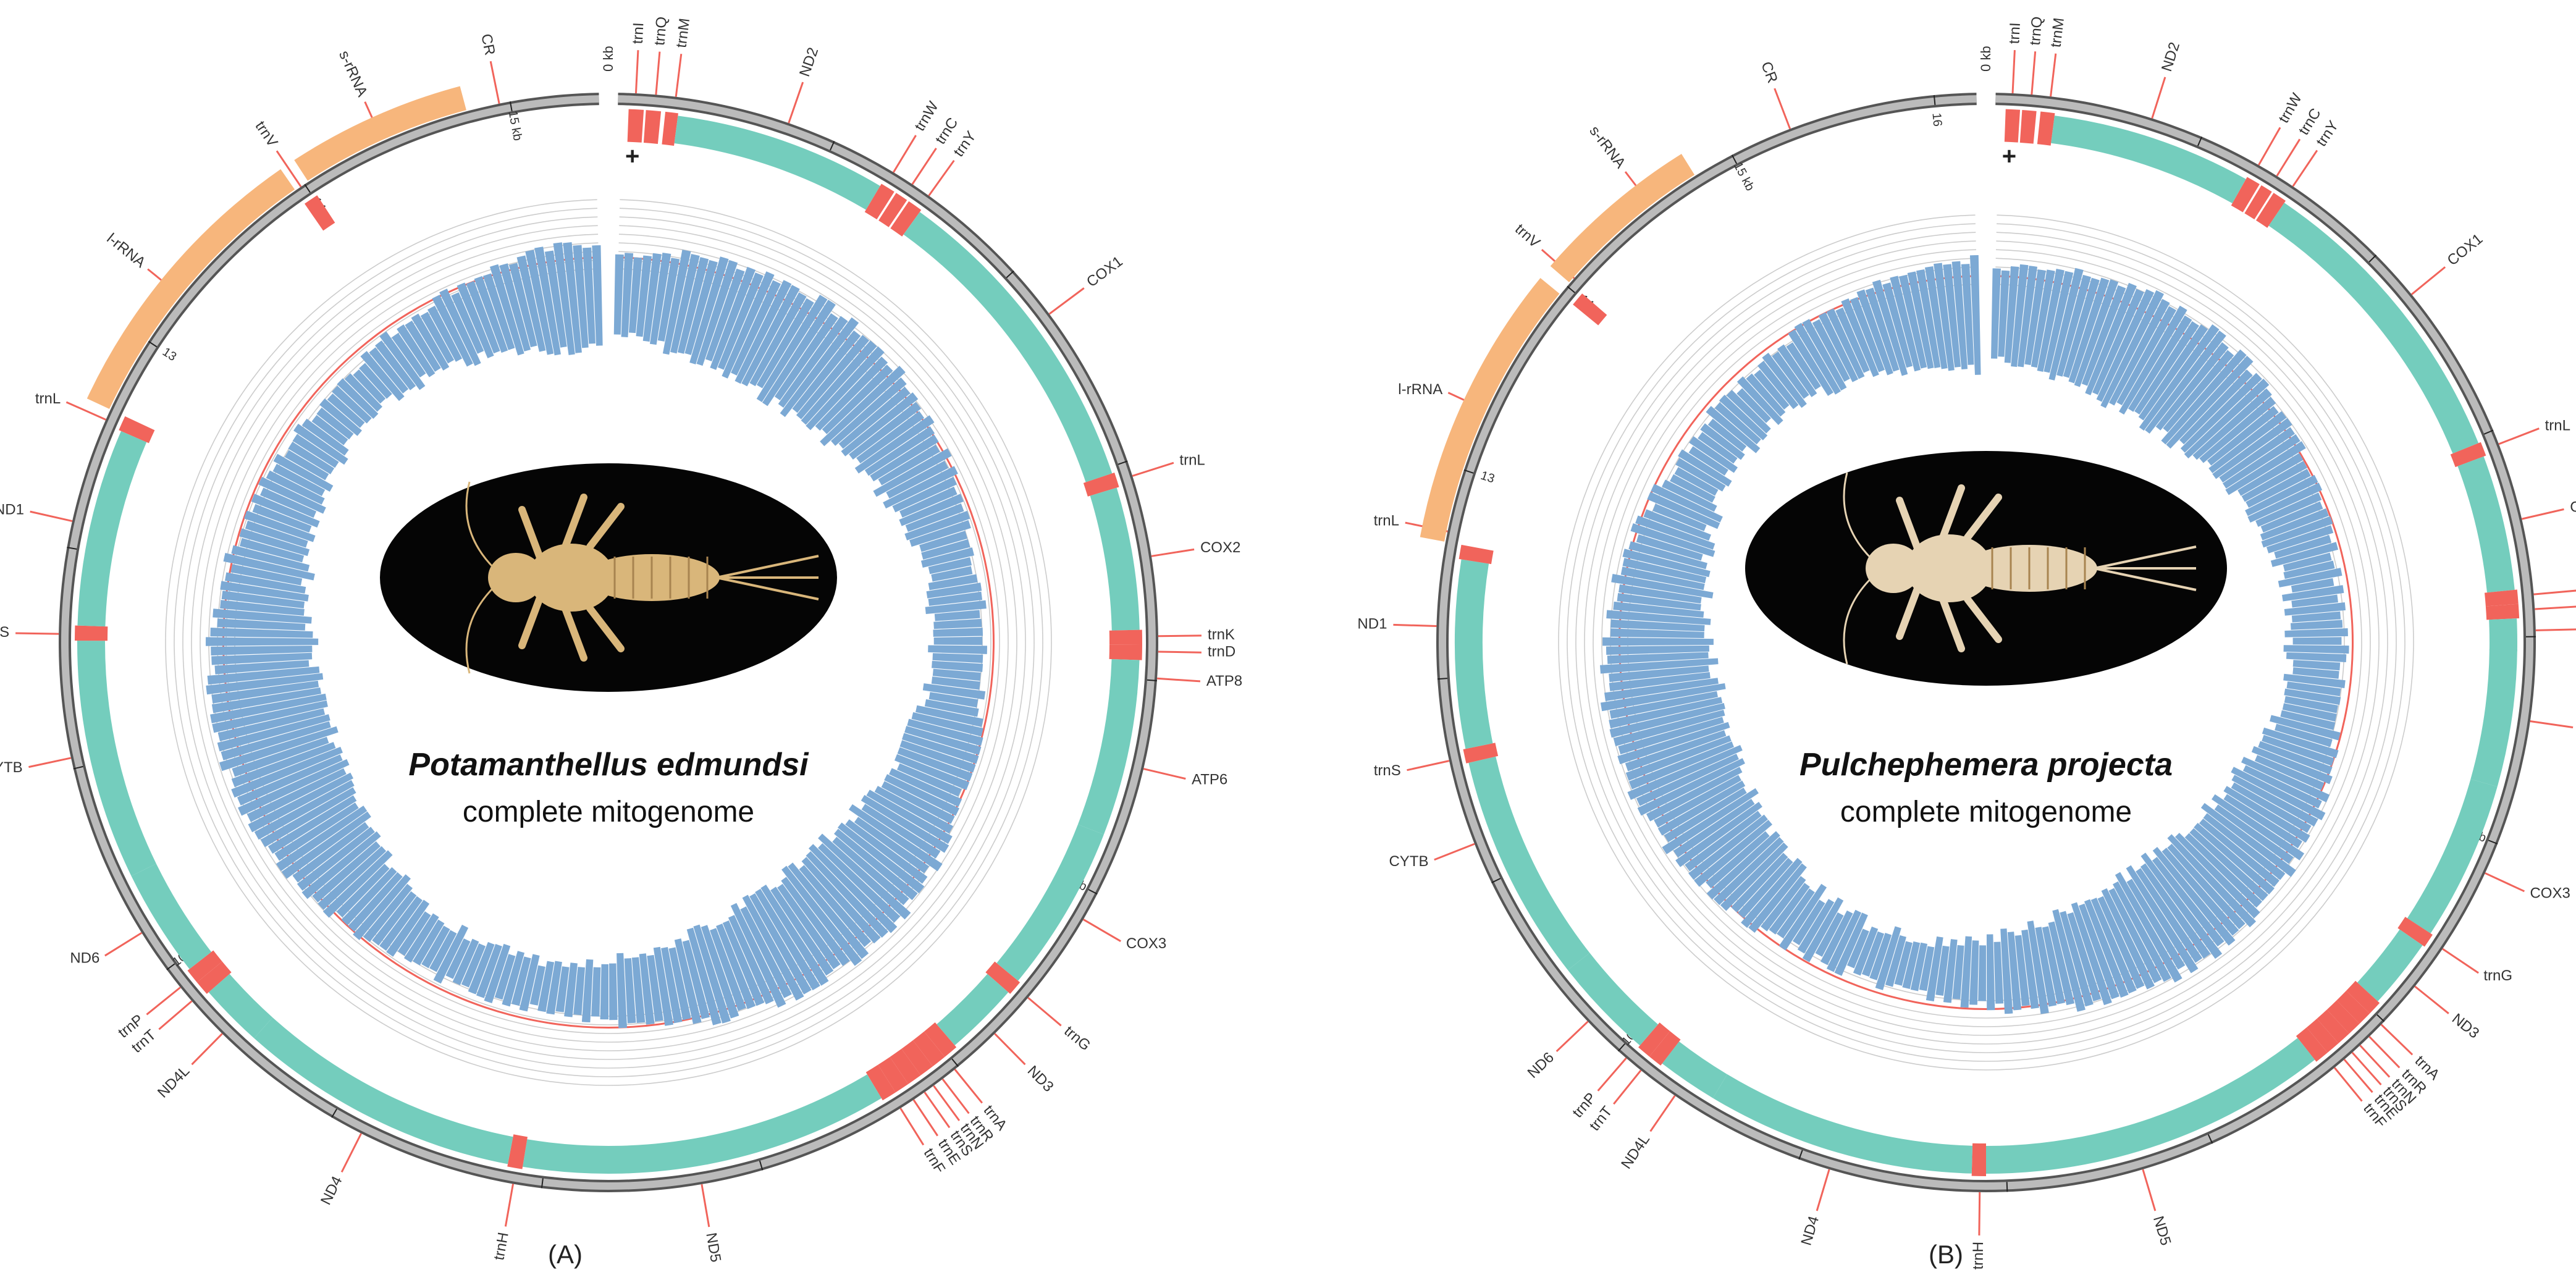  I want to click on feature-nd4l, so click(240, 1006).